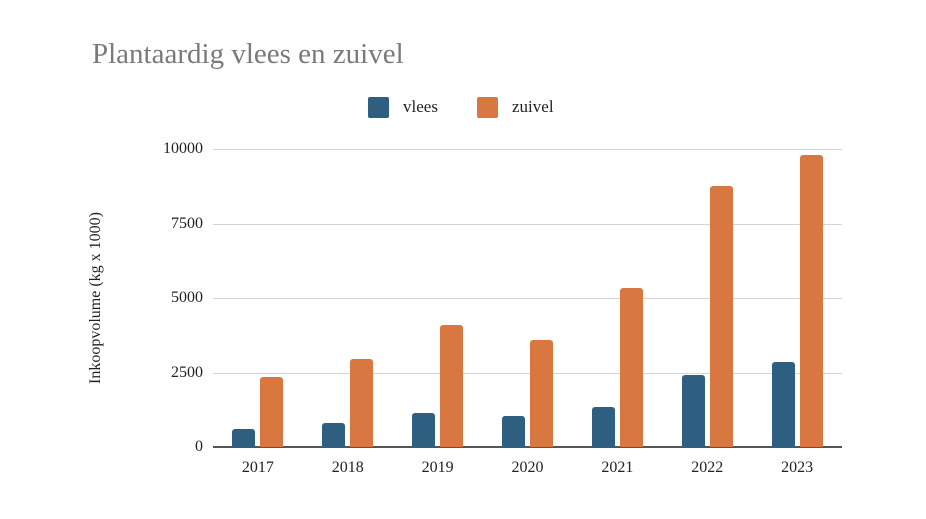 The image size is (926, 519). I want to click on y-tick-label: 0, so click(199, 446).